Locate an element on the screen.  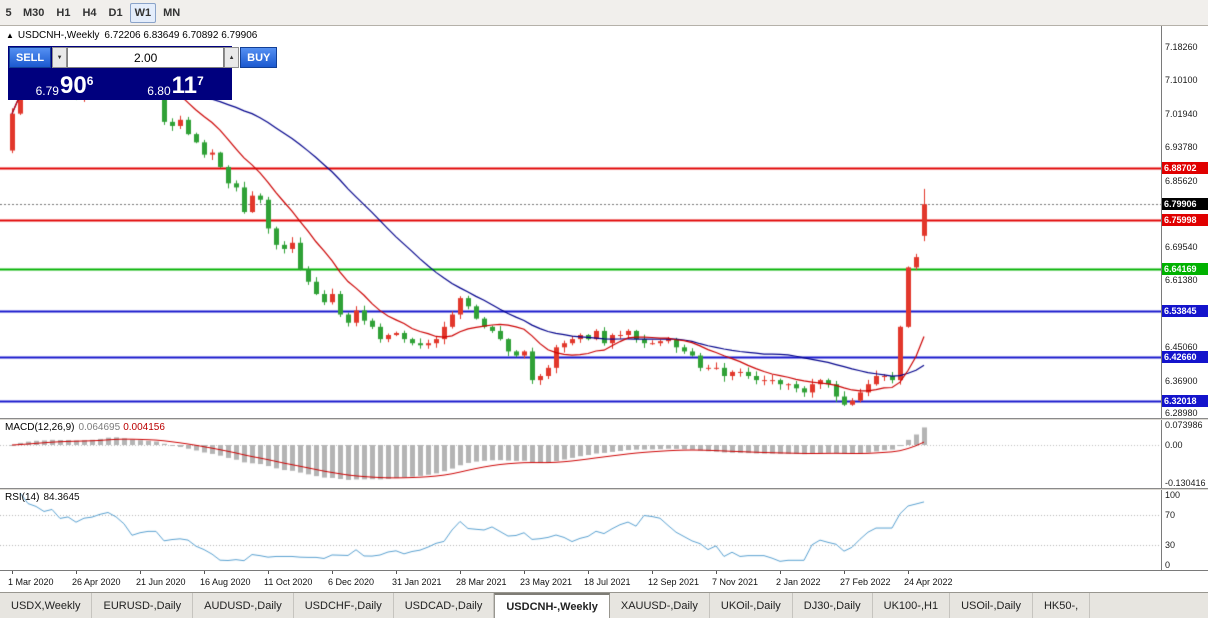
price-axis-label: 6.45060 is located at coordinates (1181, 347).